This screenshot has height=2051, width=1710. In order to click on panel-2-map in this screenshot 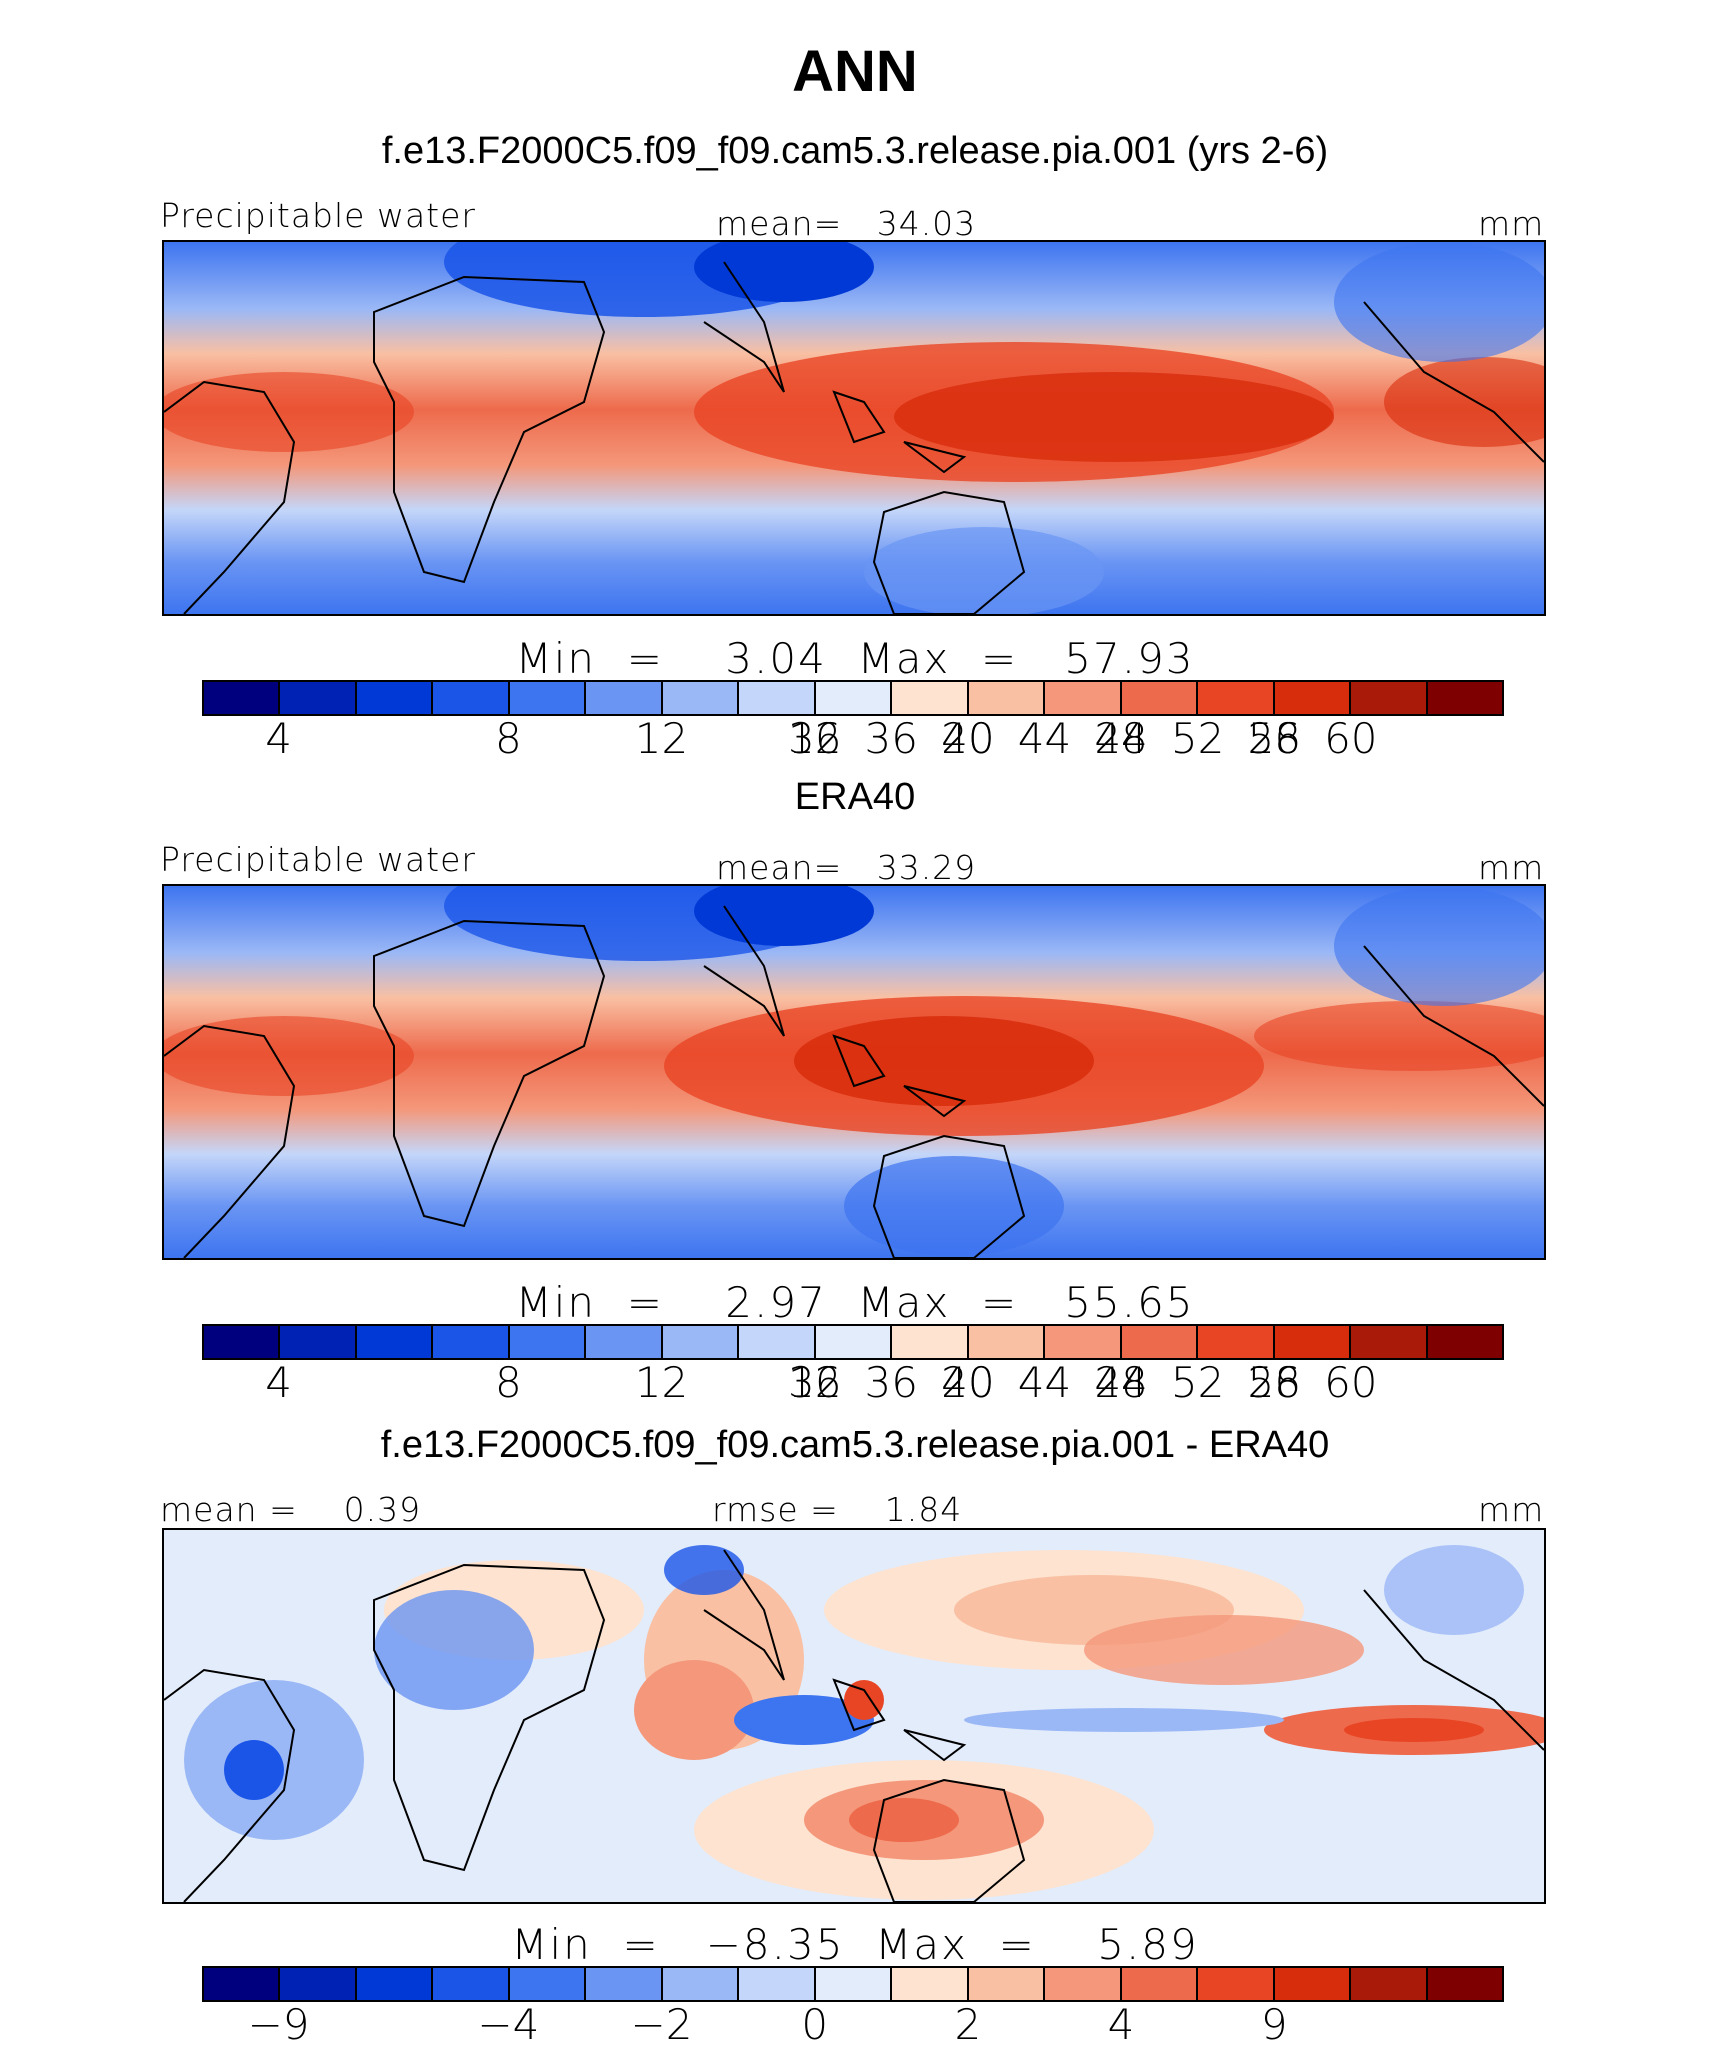, I will do `click(854, 1072)`.